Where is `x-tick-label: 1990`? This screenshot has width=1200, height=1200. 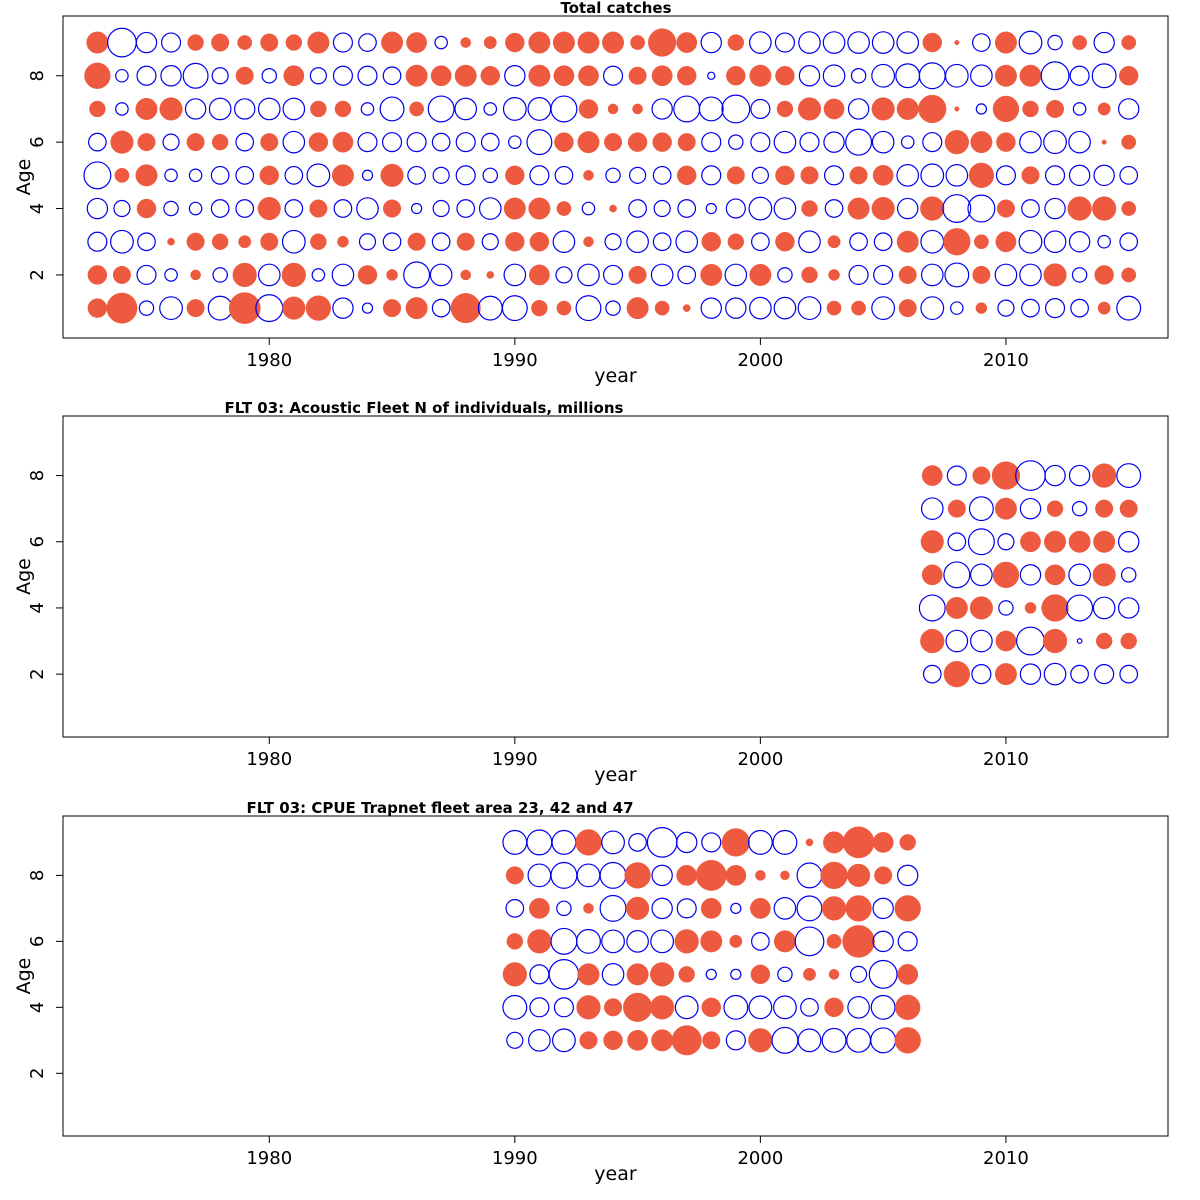
x-tick-label: 1990 is located at coordinates (515, 360).